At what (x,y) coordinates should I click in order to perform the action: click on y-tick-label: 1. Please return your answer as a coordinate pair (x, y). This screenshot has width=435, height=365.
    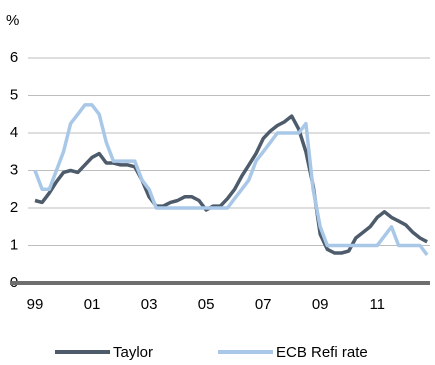
    Looking at the image, I should click on (14, 244).